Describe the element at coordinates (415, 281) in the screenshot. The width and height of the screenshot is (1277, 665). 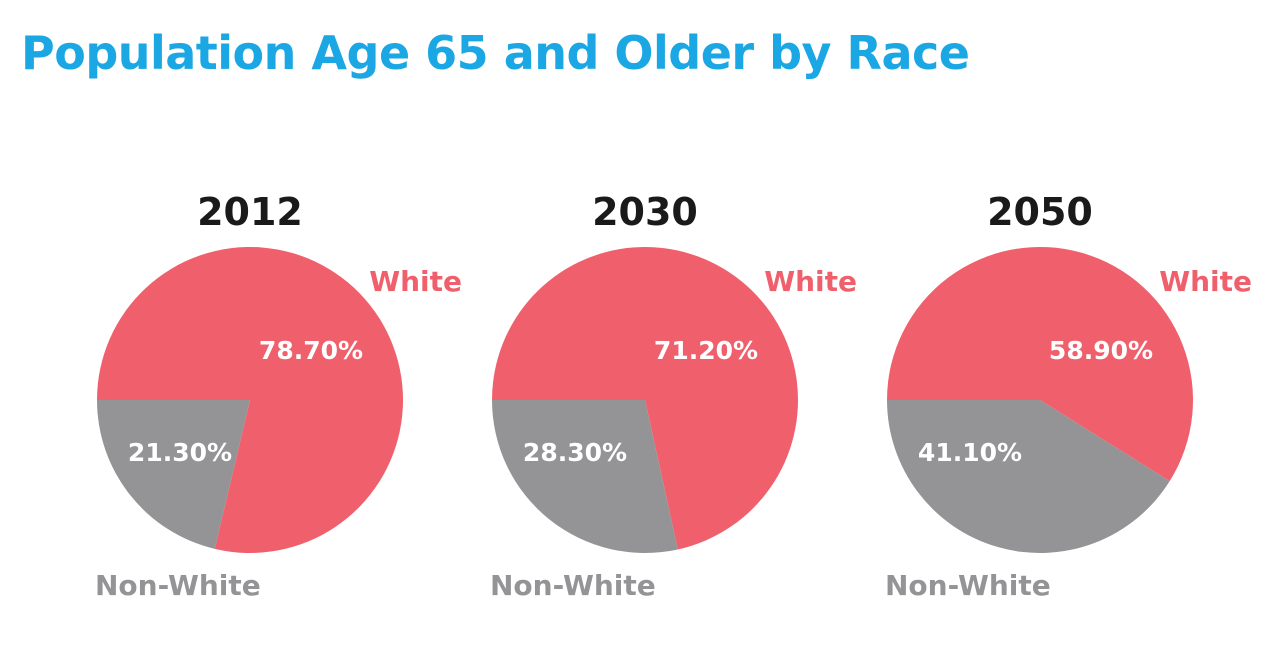
I see `legend-label-white-2012: White` at that location.